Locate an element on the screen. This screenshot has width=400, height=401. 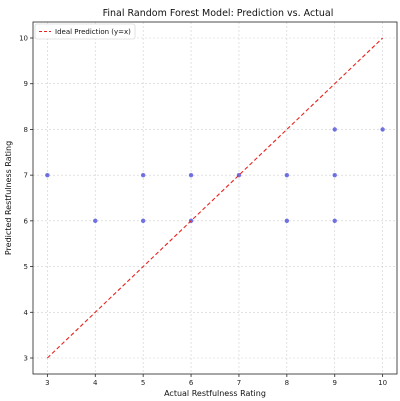
y-tick-label: 6 is located at coordinates (26, 221).